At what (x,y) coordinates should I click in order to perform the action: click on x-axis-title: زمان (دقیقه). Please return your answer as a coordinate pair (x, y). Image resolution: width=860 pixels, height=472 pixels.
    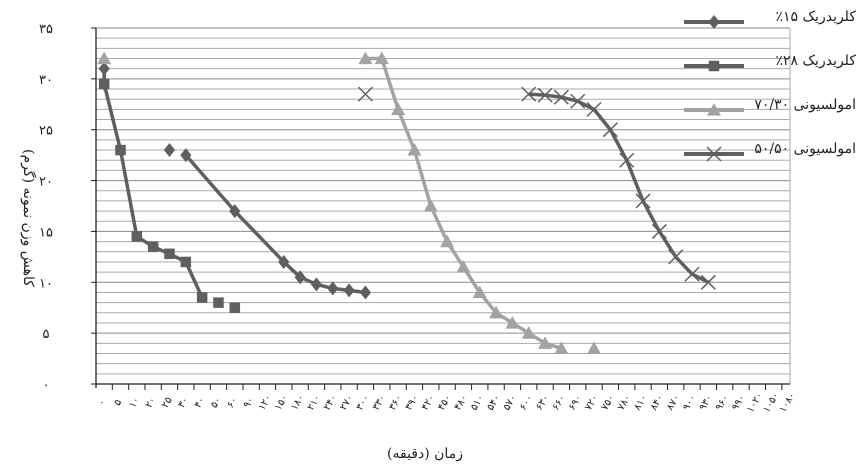
    Looking at the image, I should click on (425, 454).